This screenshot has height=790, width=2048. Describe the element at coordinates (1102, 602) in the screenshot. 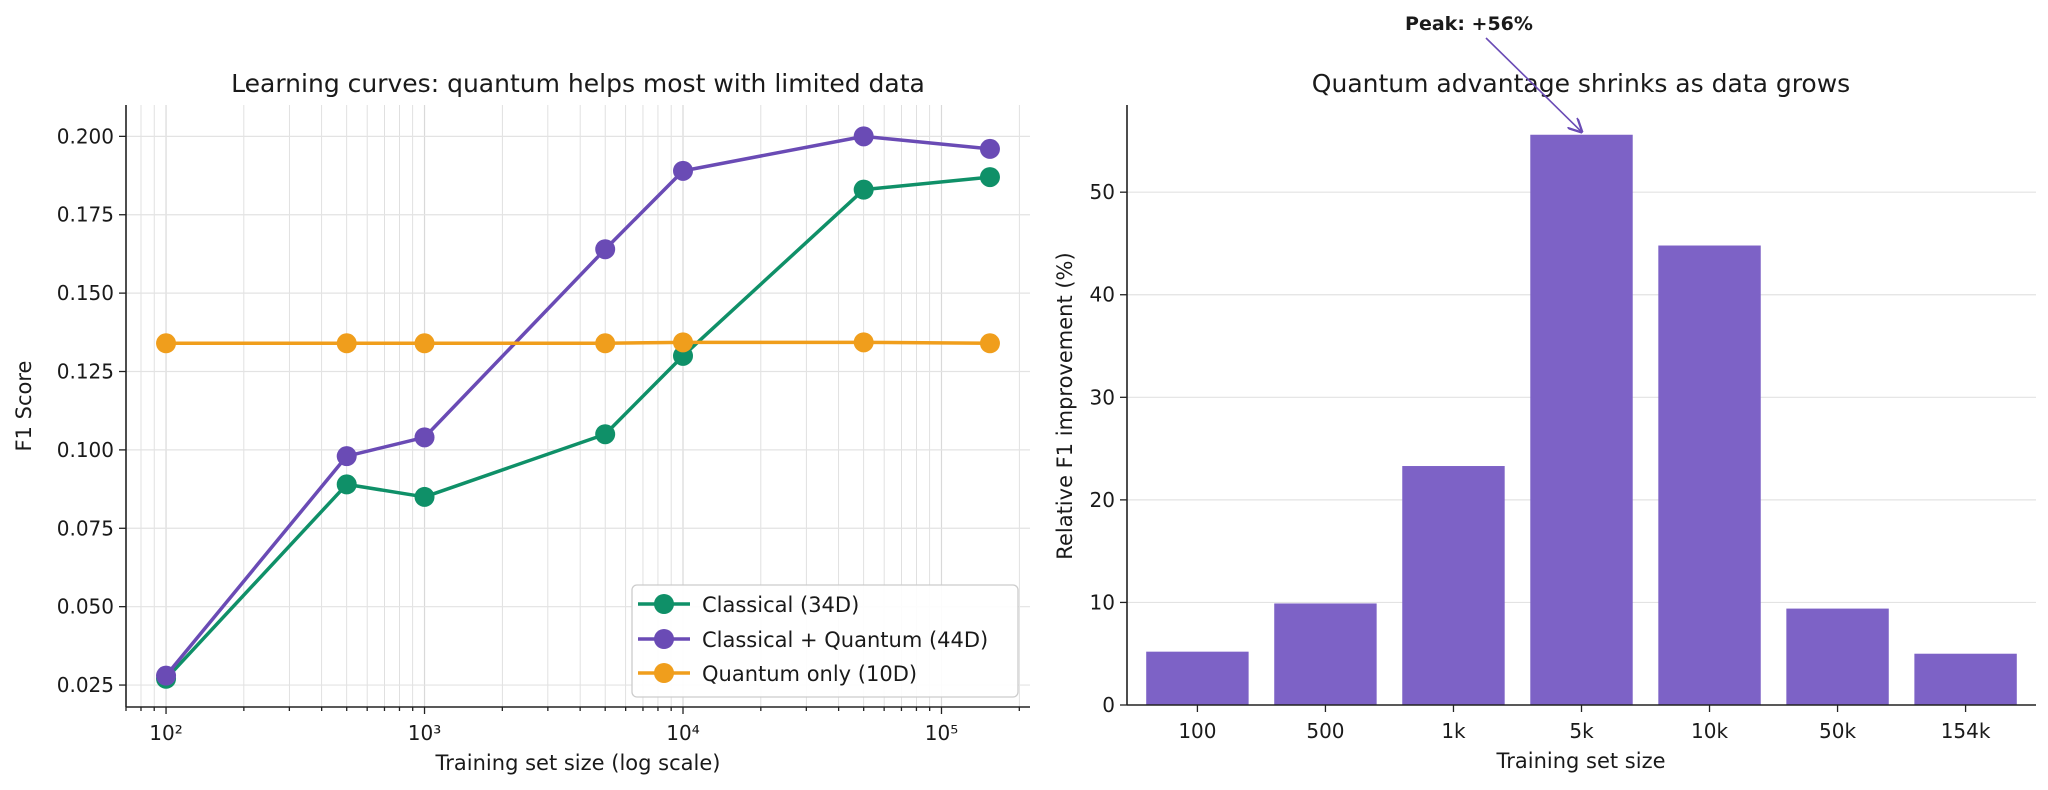

I see `y-tick-label: 10` at that location.